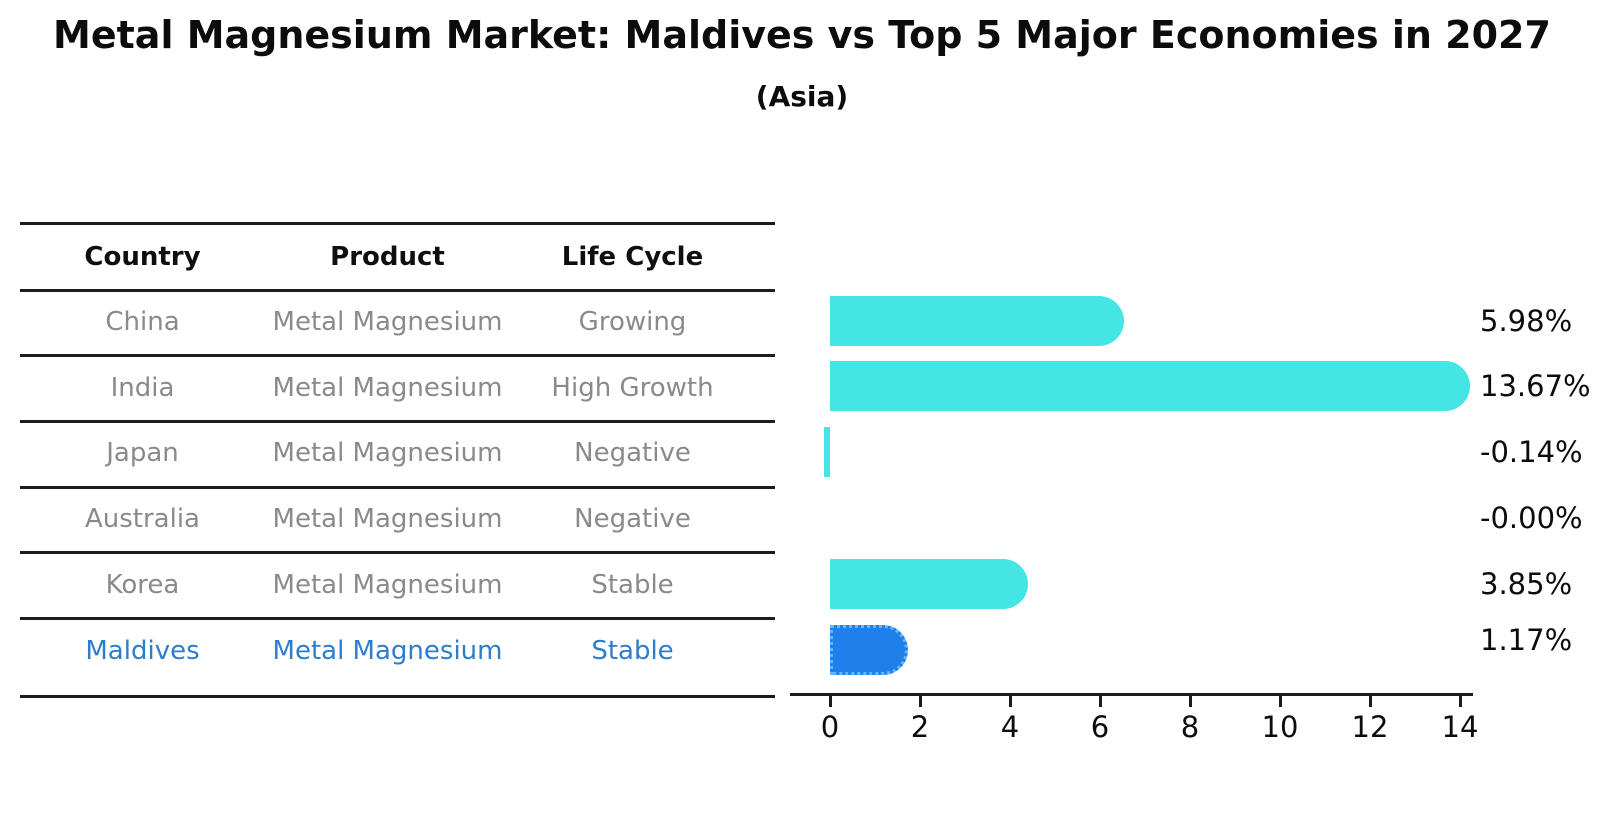  What do you see at coordinates (1531, 452) in the screenshot?
I see `value-label-japan: -0.14%` at bounding box center [1531, 452].